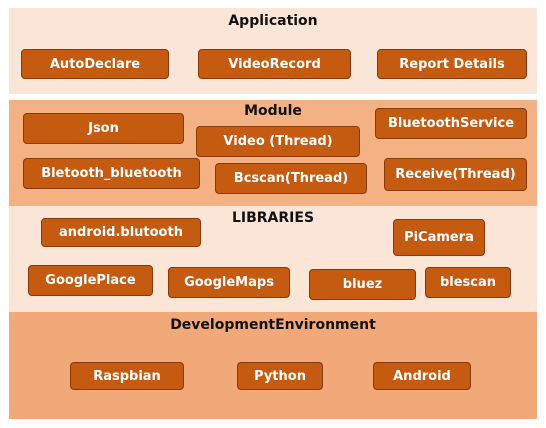 This screenshot has width=546, height=428. I want to click on autodeclare-box: AutoDeclare, so click(95, 64).